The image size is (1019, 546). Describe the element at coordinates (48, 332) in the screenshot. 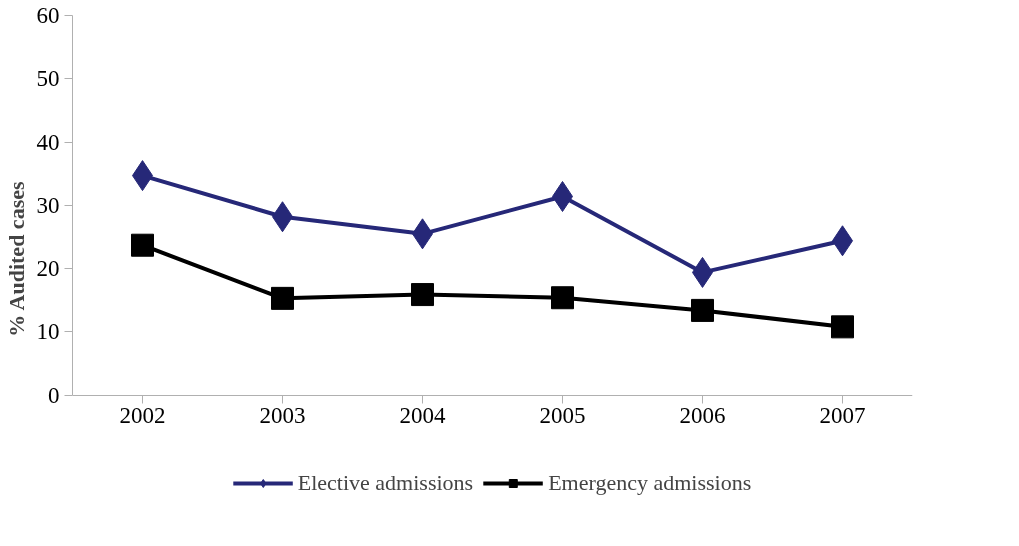

I see `y-tick-label: 10` at that location.